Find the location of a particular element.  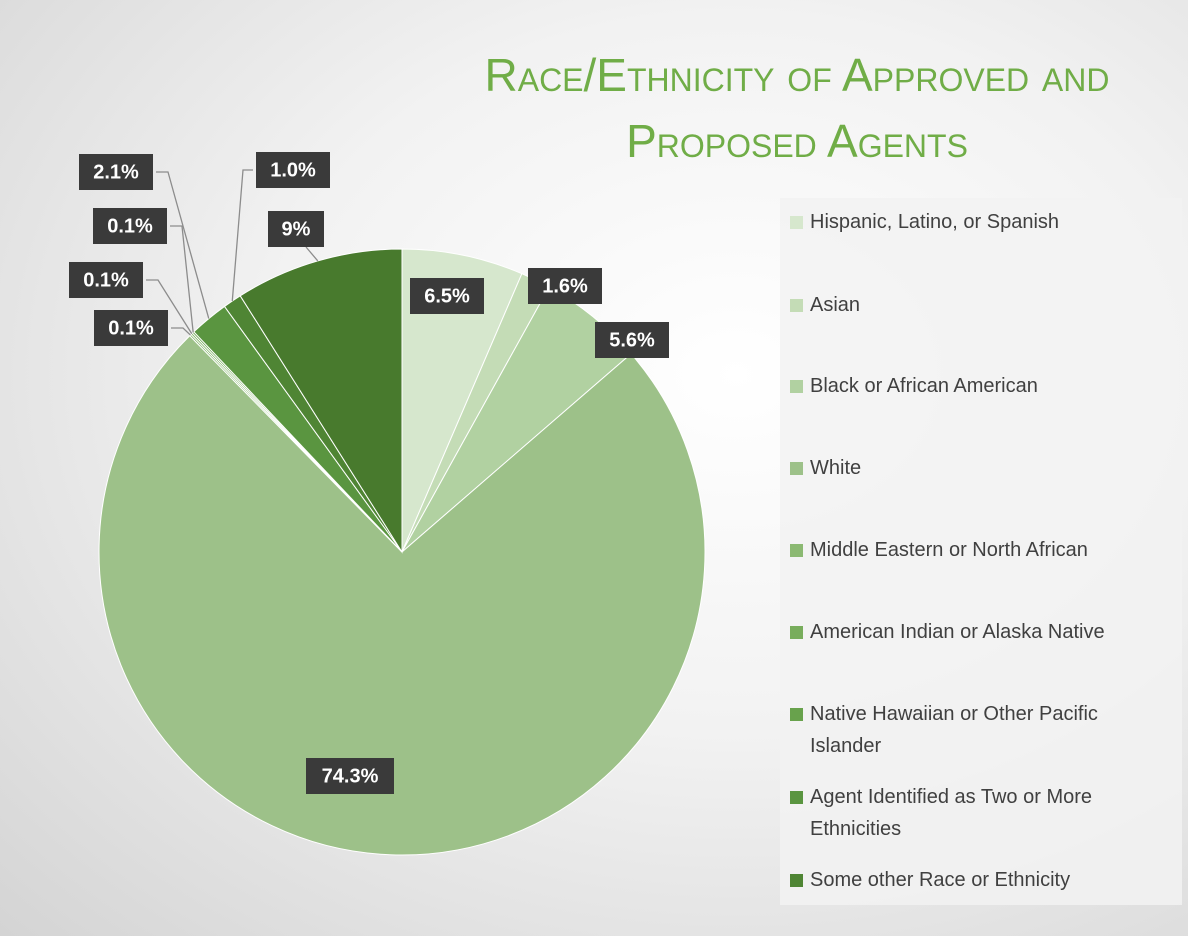

legend-label: Asian is located at coordinates (835, 305).